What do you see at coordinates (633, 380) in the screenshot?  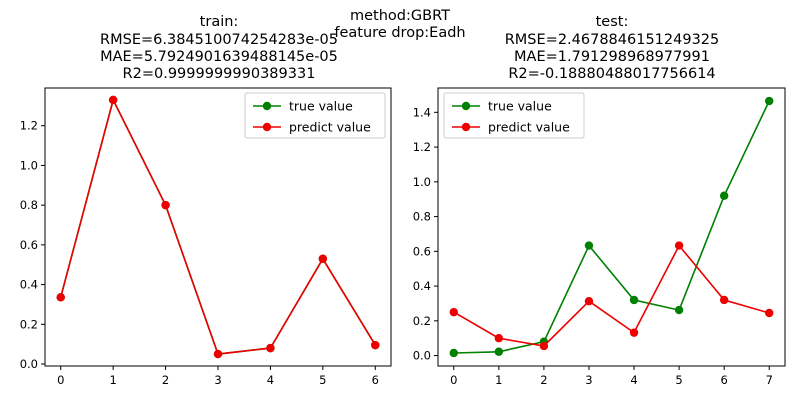 I see `test-x-tick-label: 4` at bounding box center [633, 380].